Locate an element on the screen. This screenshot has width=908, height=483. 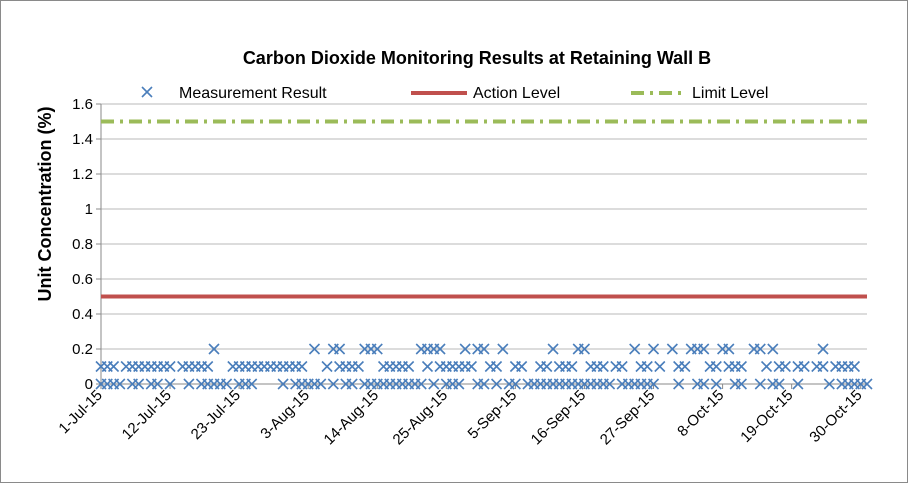
y-tick-label: 1 is located at coordinates (89, 209).